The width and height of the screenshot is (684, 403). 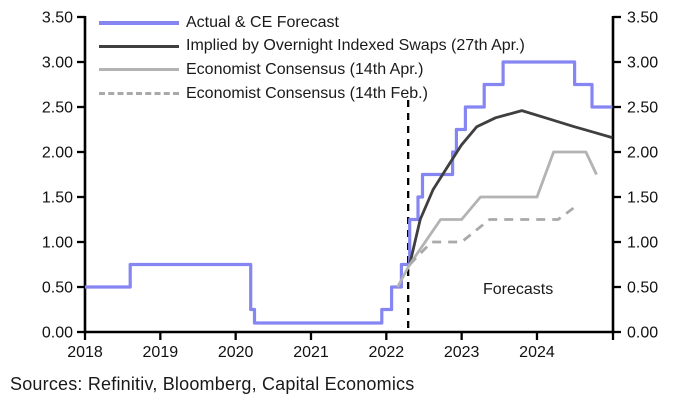 What do you see at coordinates (642, 198) in the screenshot?
I see `y-axis-right-tick-label: 1.50` at bounding box center [642, 198].